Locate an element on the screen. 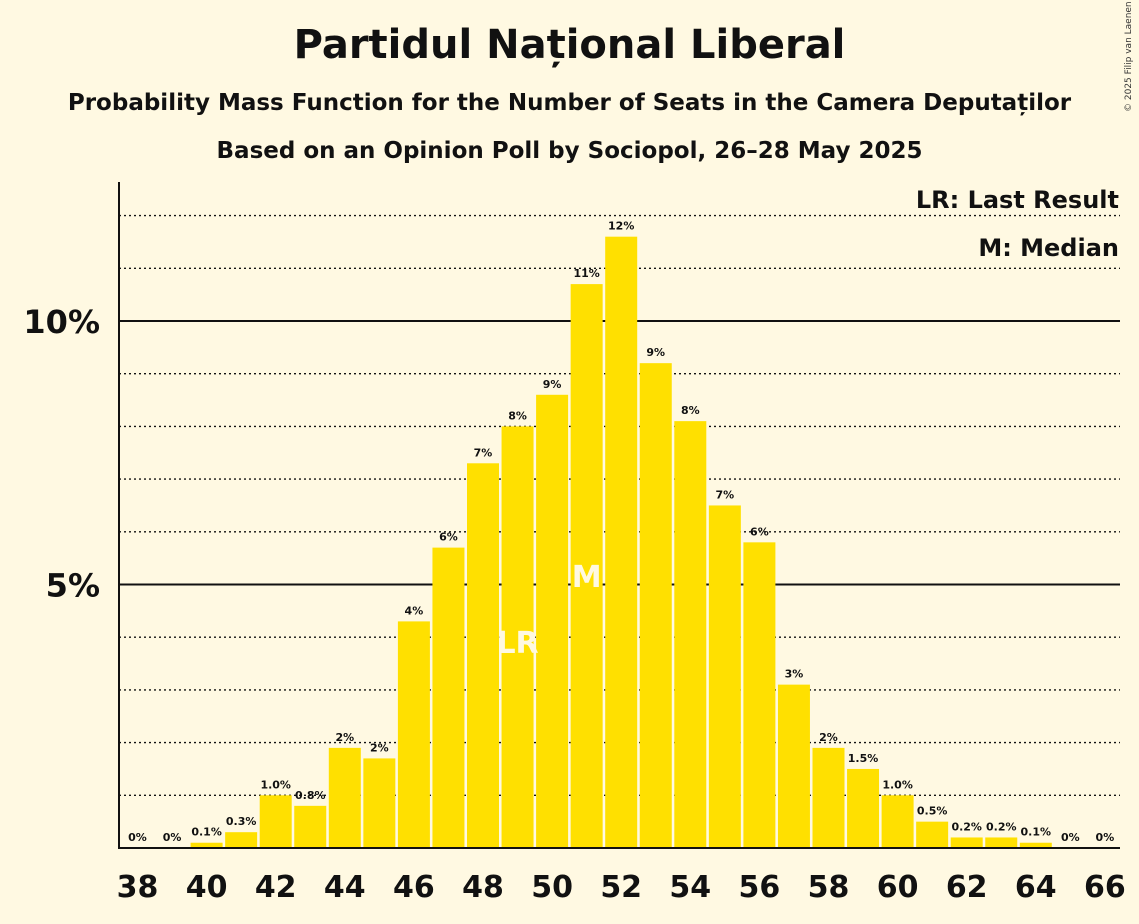  x-tick-label: 48 is located at coordinates (483, 887).